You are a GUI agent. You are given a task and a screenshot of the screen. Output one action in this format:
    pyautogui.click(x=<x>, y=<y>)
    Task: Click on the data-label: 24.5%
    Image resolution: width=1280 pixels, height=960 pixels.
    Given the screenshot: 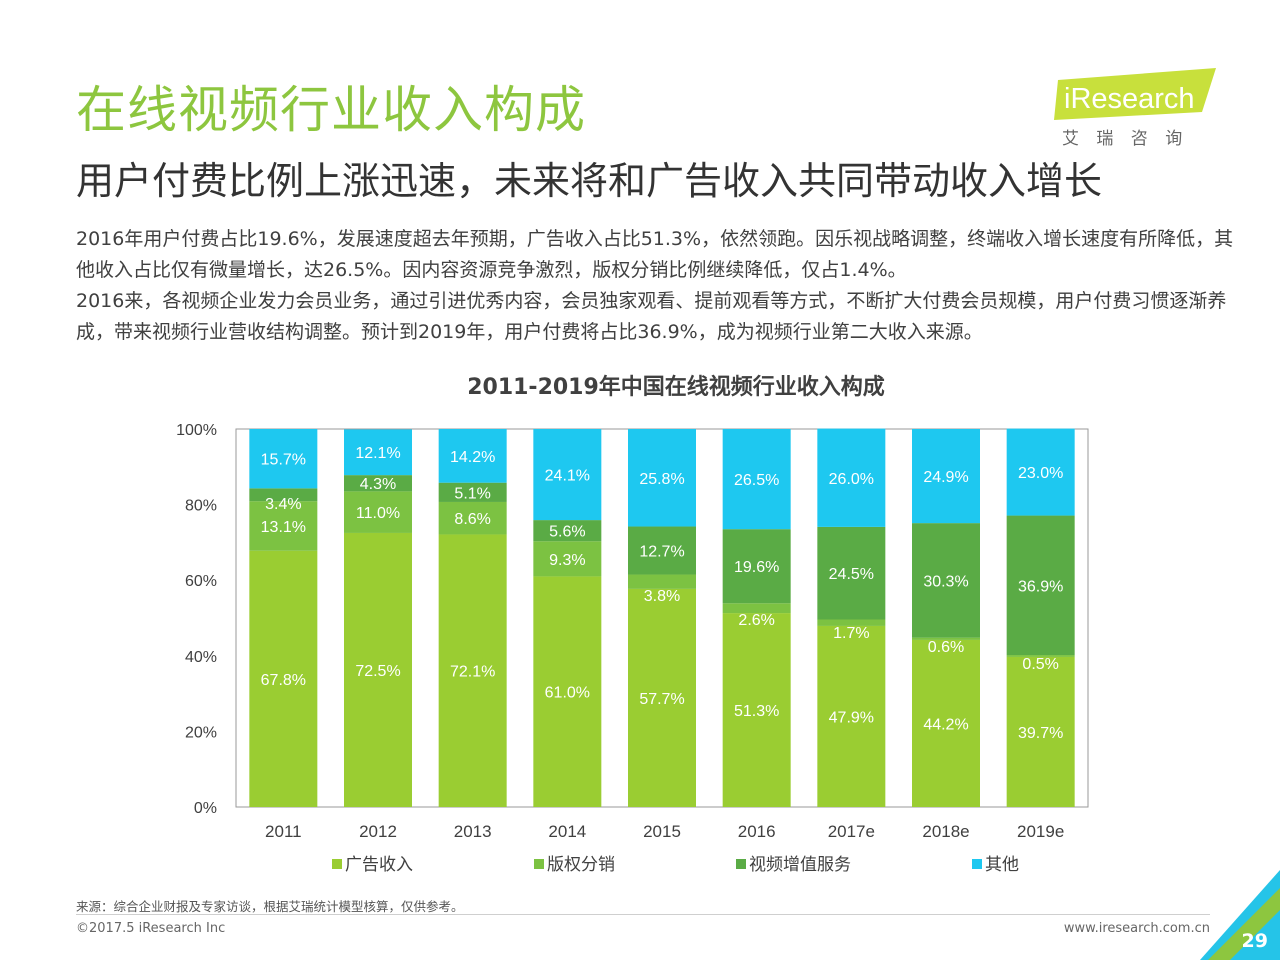 What is the action you would take?
    pyautogui.click(x=851, y=574)
    